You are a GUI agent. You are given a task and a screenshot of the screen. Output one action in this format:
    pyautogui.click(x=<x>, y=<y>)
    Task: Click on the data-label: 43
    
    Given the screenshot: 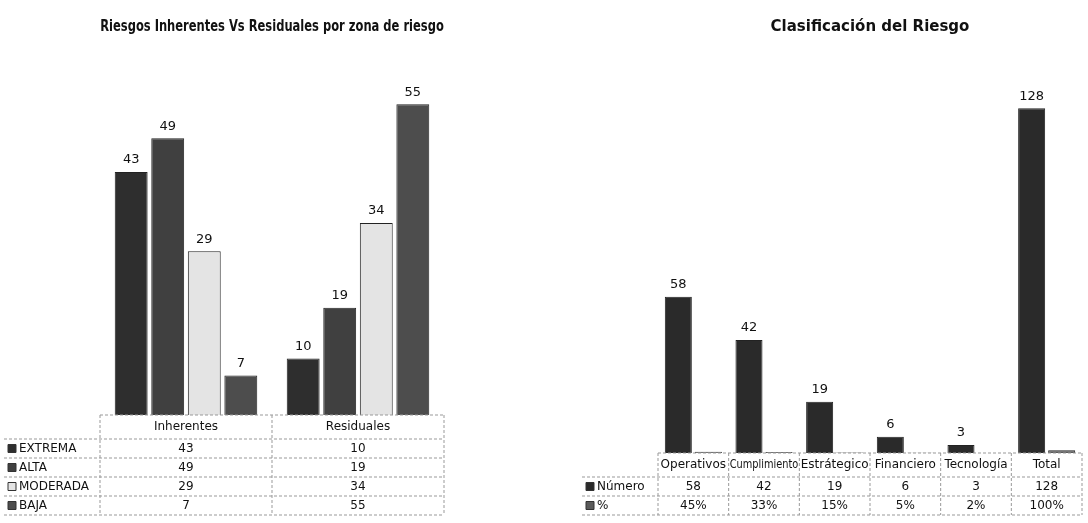 What is the action you would take?
    pyautogui.click(x=186, y=447)
    